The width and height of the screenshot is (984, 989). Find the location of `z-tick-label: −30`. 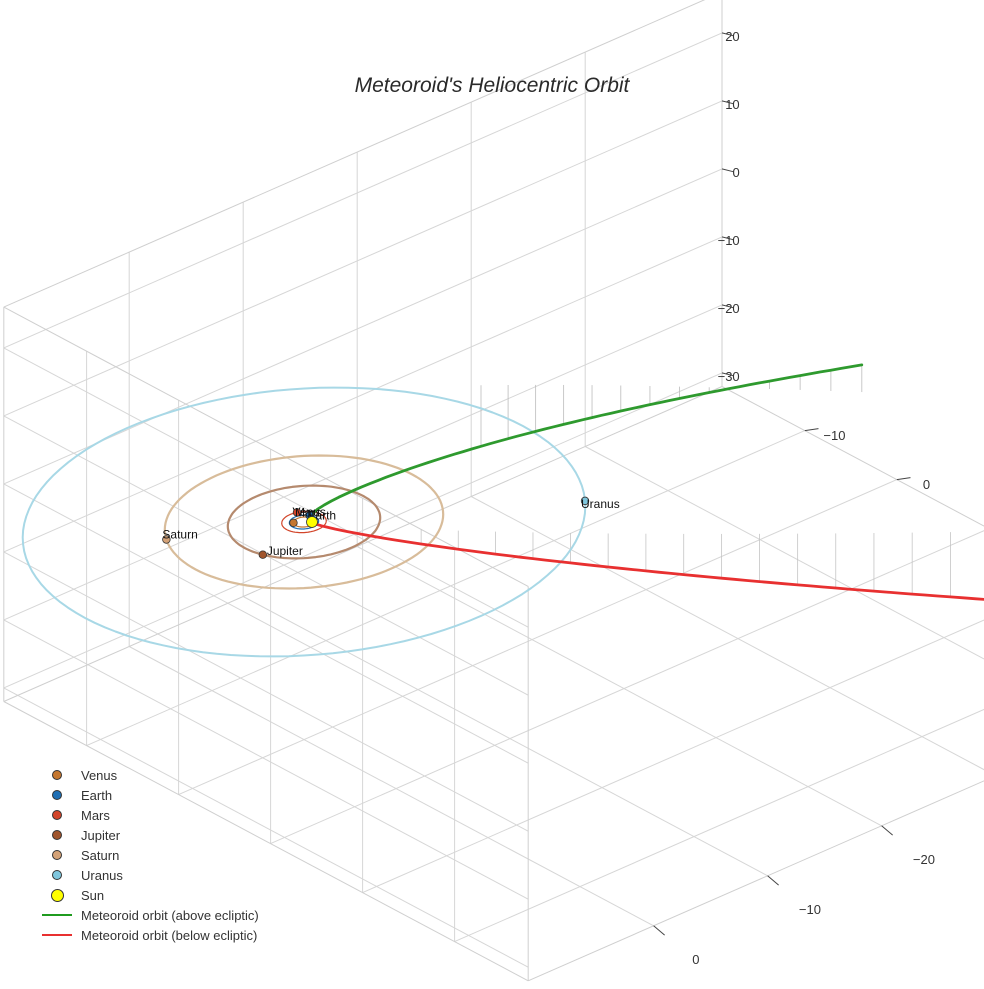

z-tick-label: −30 is located at coordinates (729, 376).